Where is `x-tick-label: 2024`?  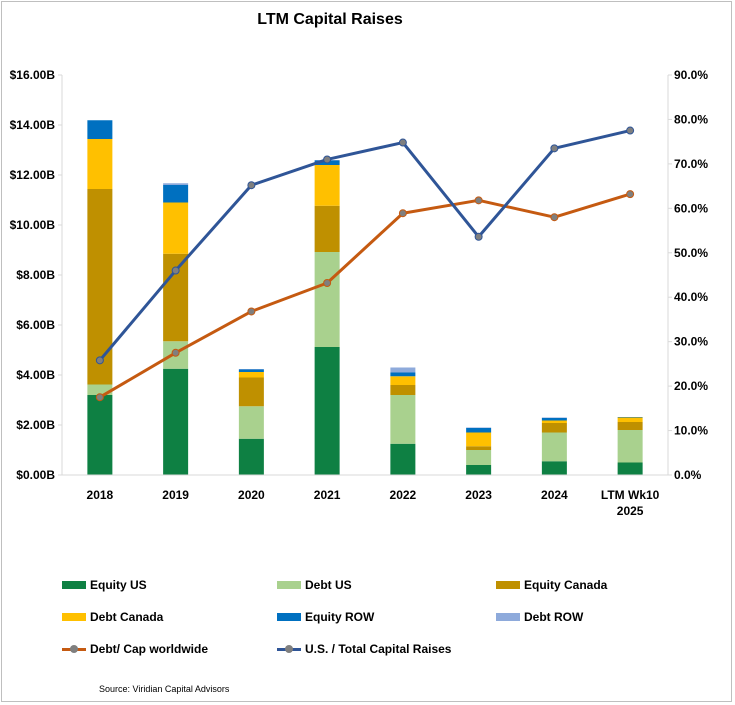
x-tick-label: 2024 is located at coordinates (554, 495).